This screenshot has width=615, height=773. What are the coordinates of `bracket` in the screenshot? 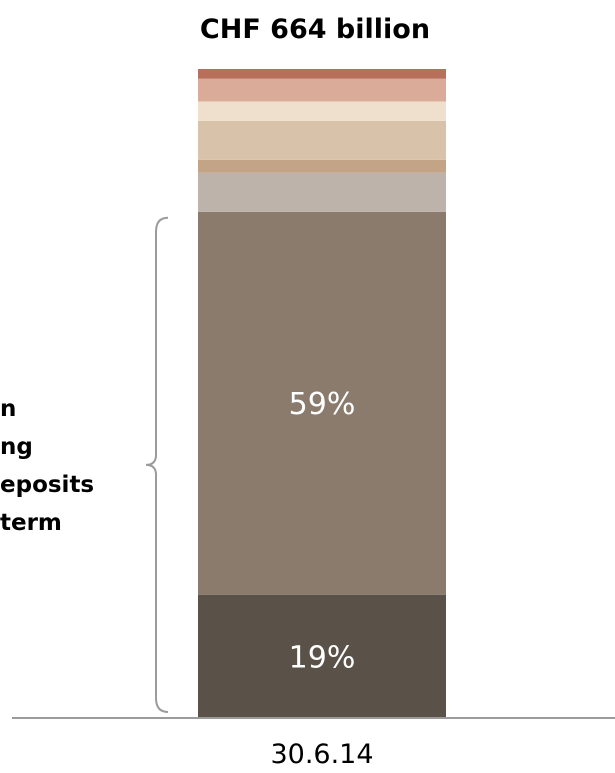 It's located at (157, 464).